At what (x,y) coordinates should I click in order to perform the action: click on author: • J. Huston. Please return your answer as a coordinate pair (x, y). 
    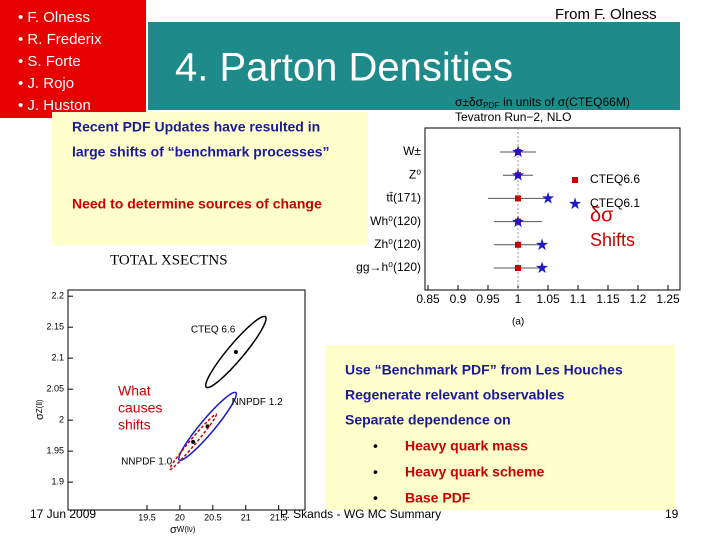
    Looking at the image, I should click on (54, 105).